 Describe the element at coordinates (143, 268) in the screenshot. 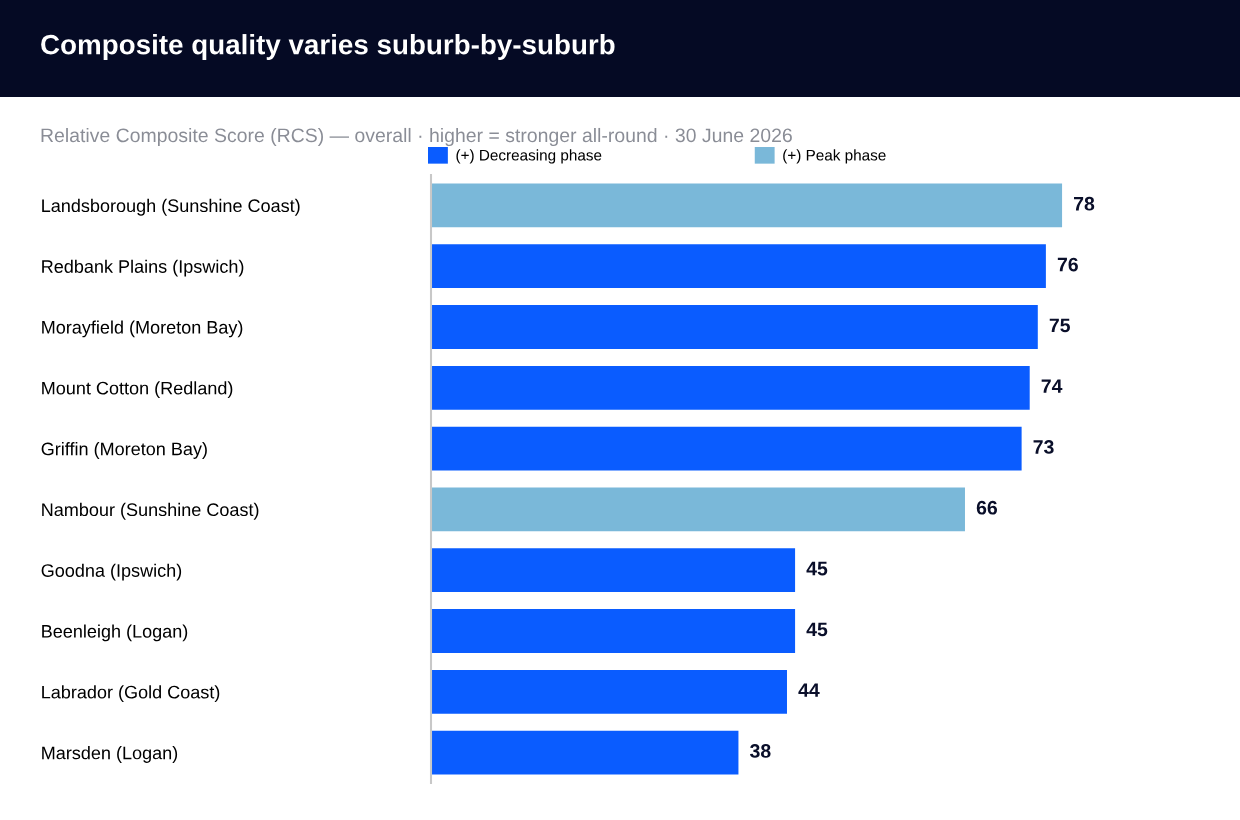

I see `y-tick-label: Redbank Plains (Ipswich)` at that location.